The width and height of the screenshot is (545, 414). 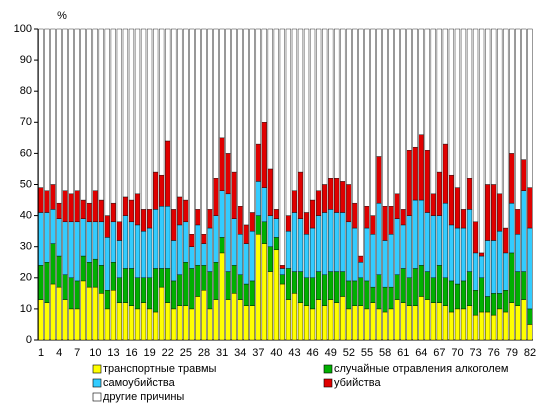 What do you see at coordinates (97, 397) in the screenshot?
I see `legend-swatch` at bounding box center [97, 397].